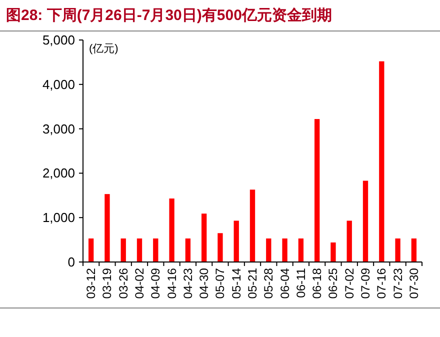 This screenshot has height=337, width=440. I want to click on x-tick-label: 03-19, so click(107, 283).